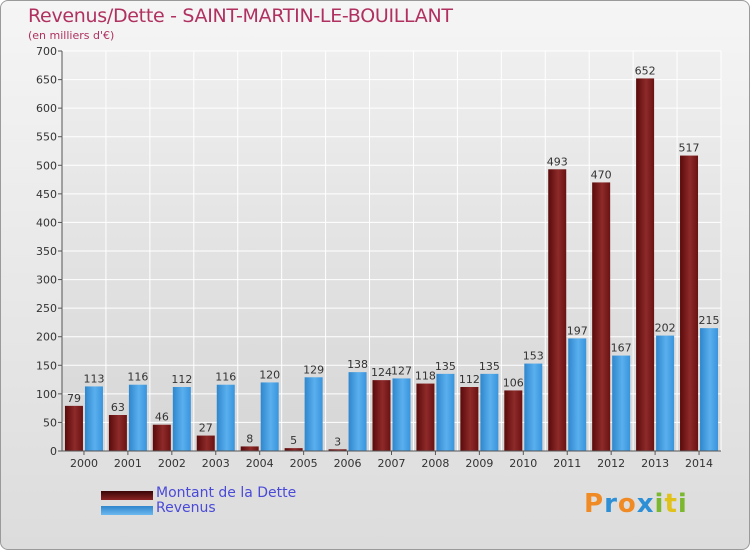 The image size is (750, 550). What do you see at coordinates (127, 510) in the screenshot?
I see `legend-swatch-revenue` at bounding box center [127, 510].